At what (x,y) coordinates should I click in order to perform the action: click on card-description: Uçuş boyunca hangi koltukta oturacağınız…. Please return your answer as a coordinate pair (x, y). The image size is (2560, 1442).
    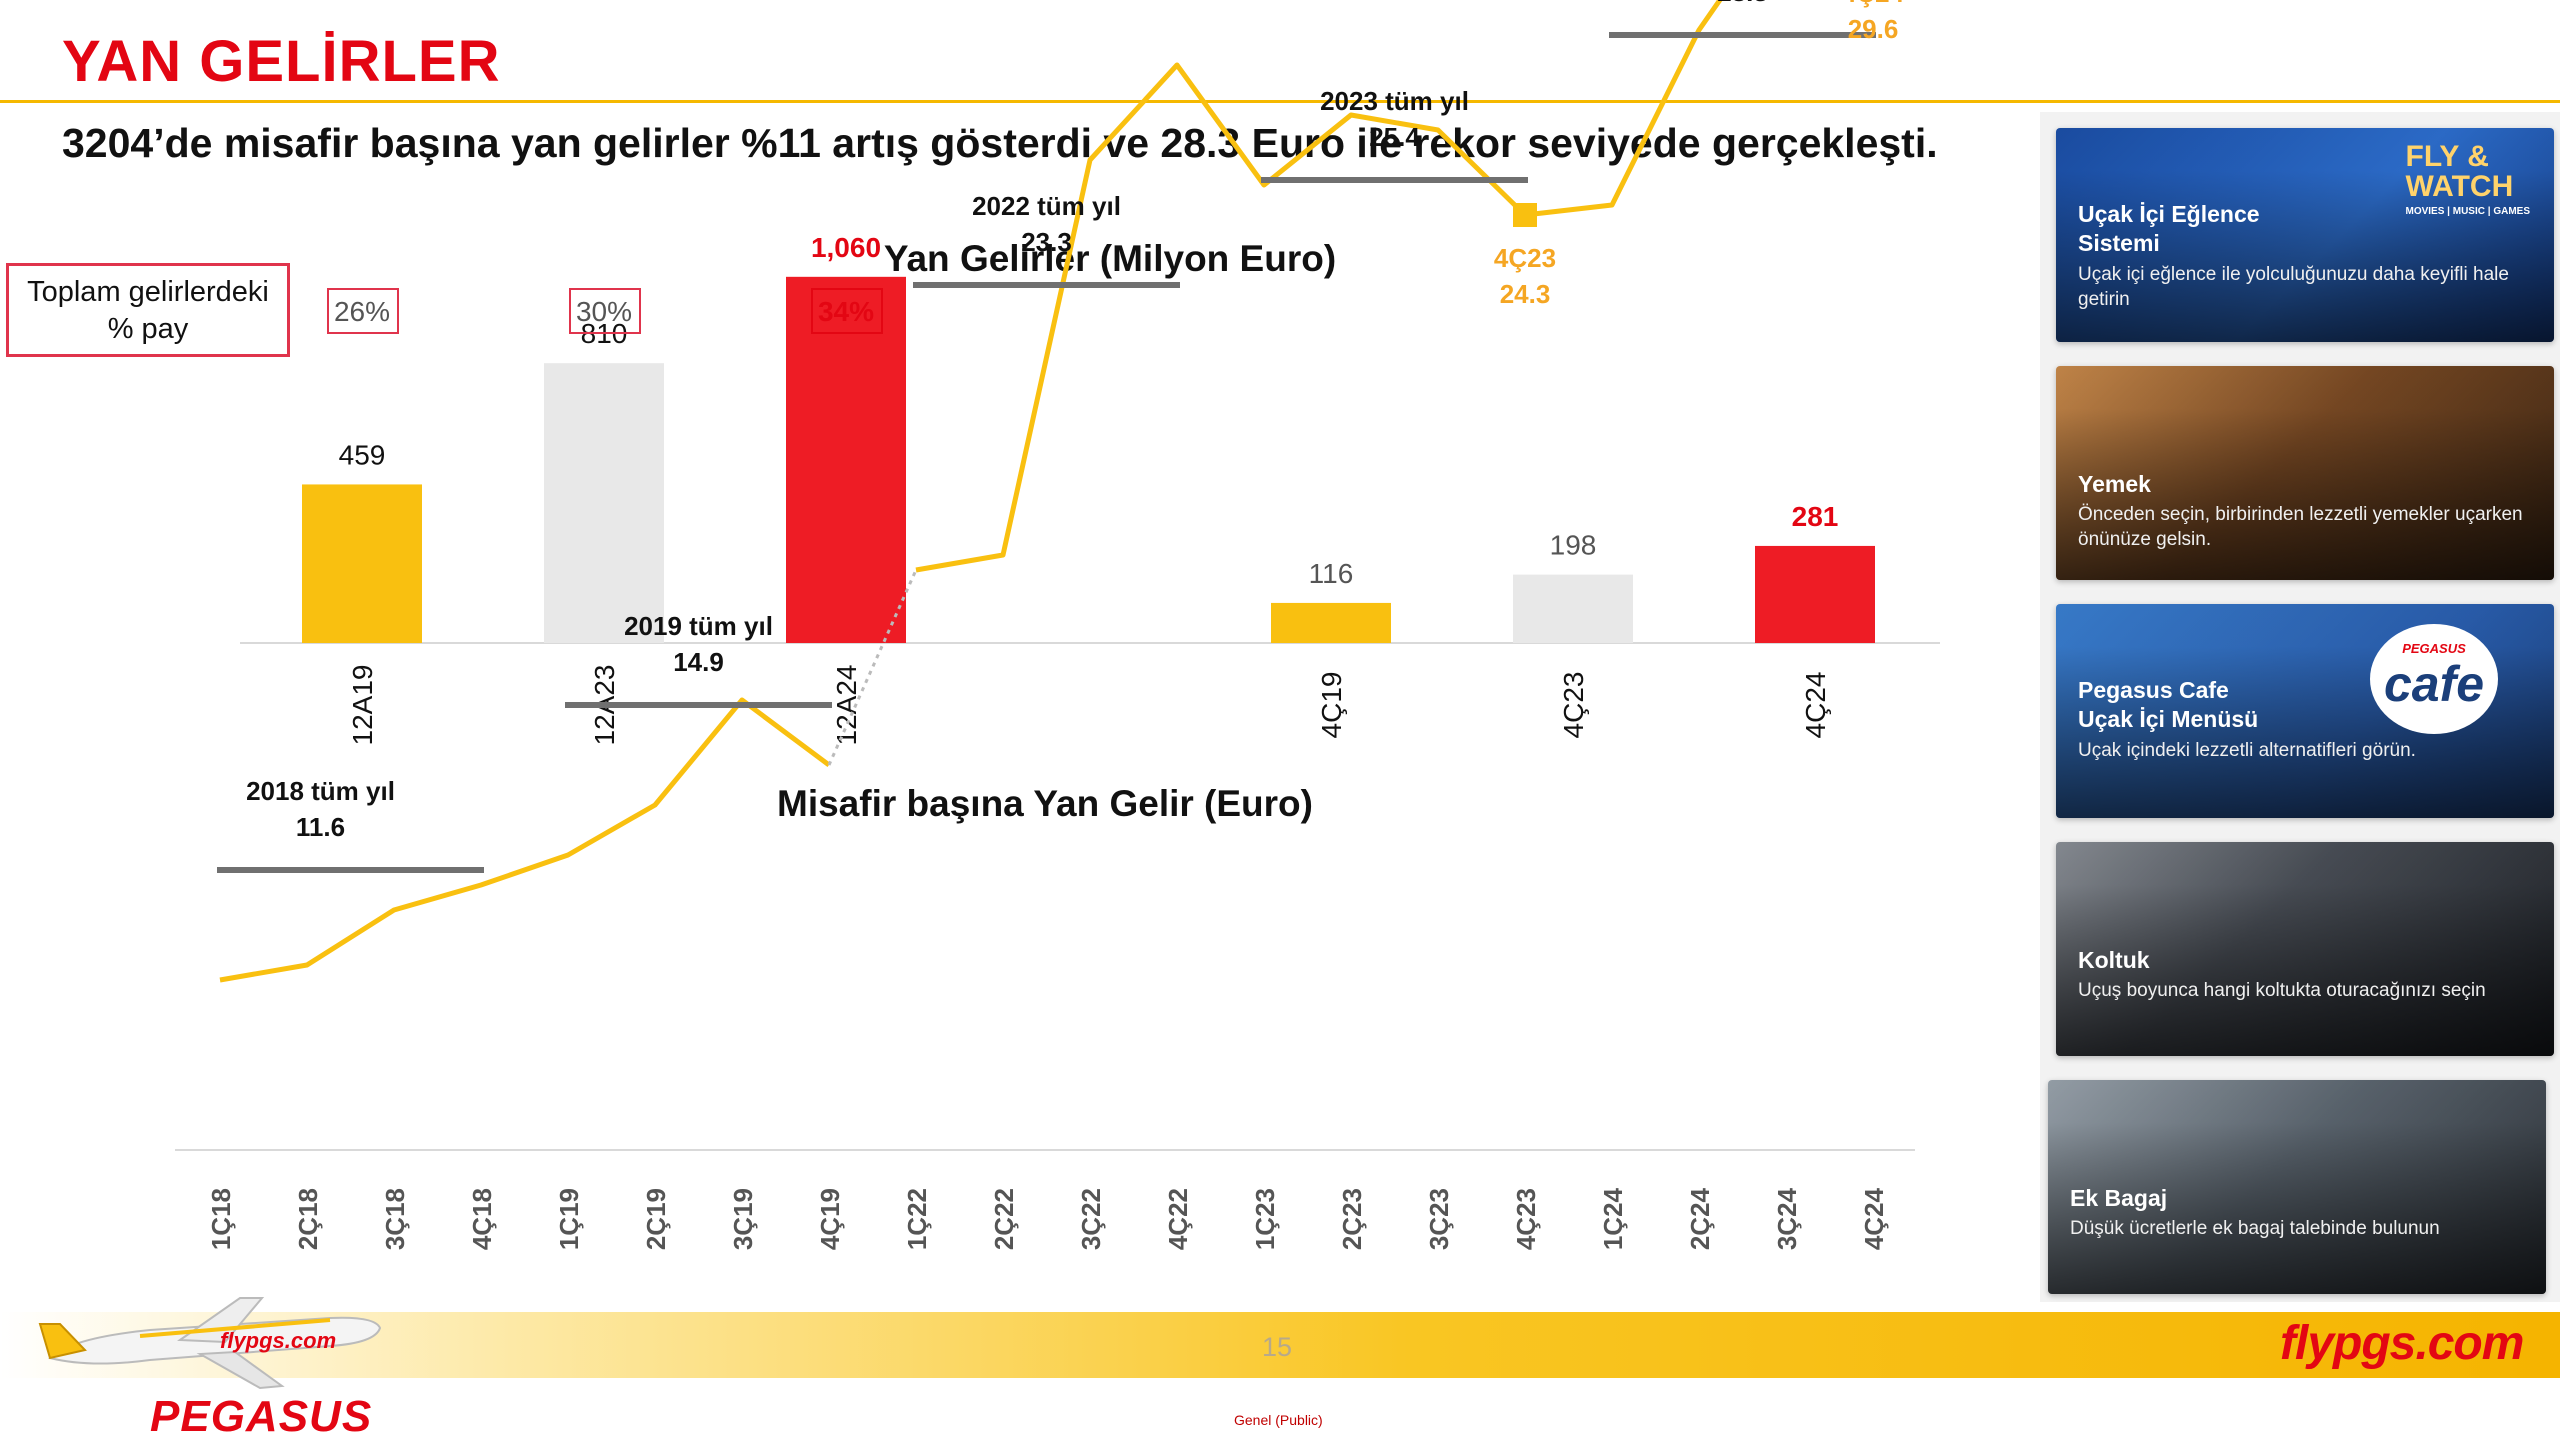
    Looking at the image, I should click on (2282, 990).